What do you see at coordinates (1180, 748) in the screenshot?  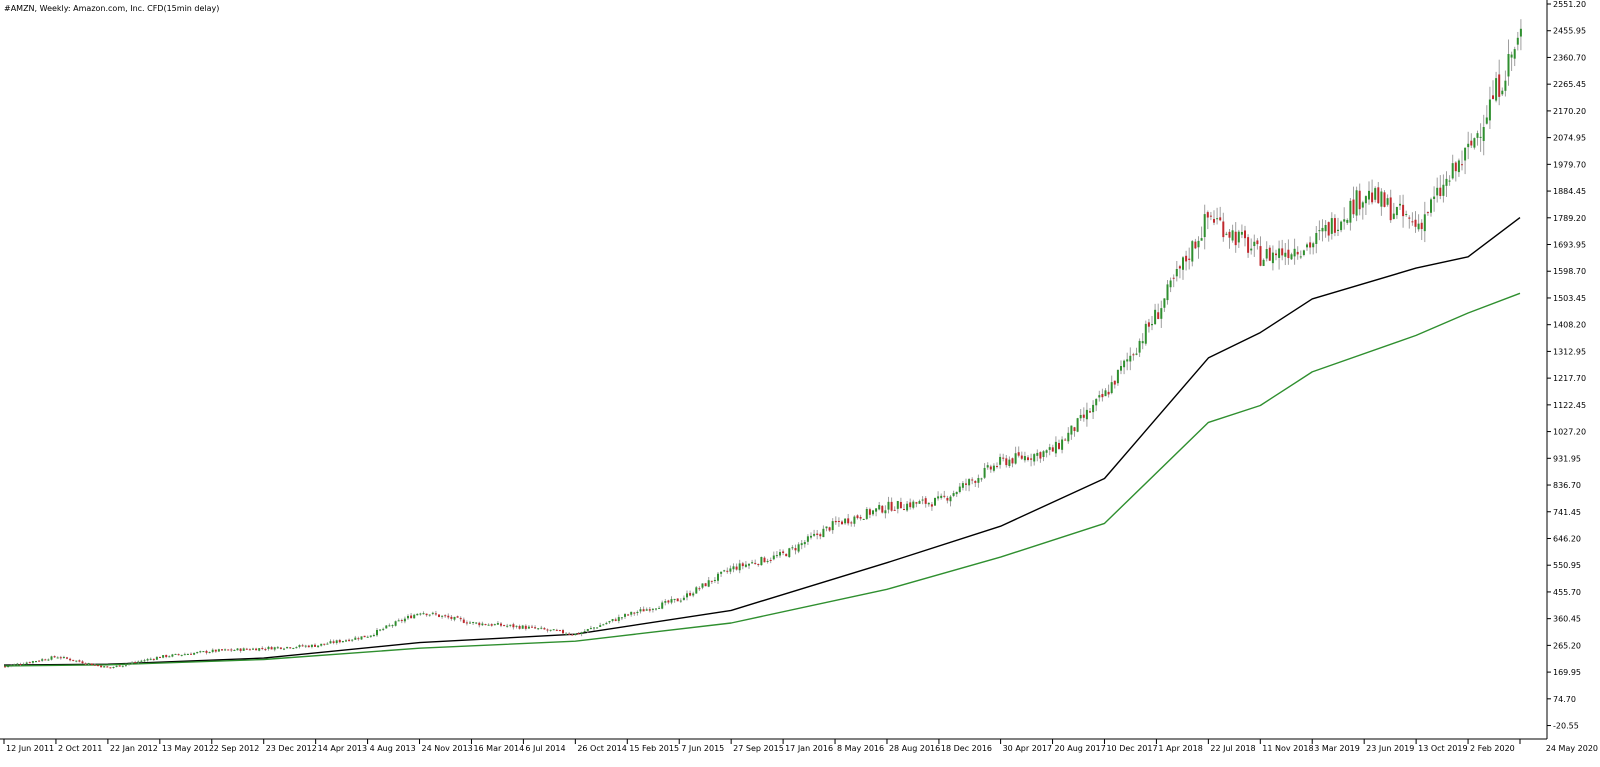 I see `x-tick-label: 1 Apr 2018` at bounding box center [1180, 748].